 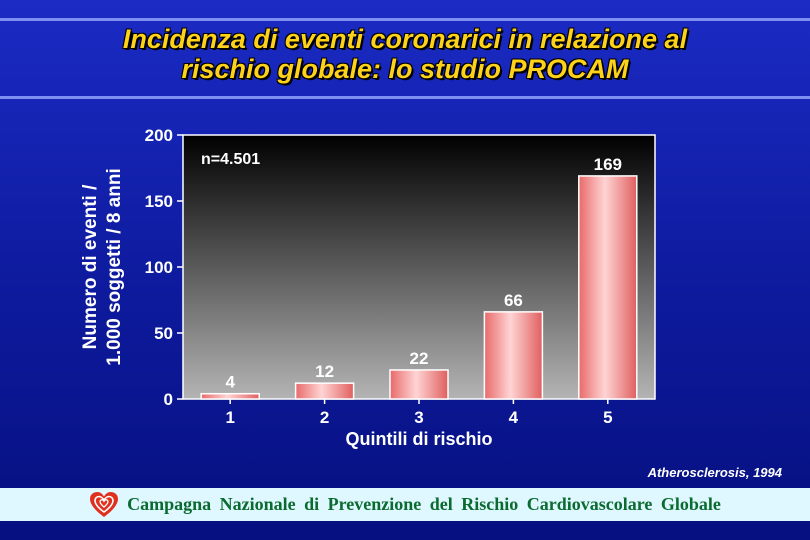 What do you see at coordinates (159, 267) in the screenshot?
I see `y-tick-label: 100` at bounding box center [159, 267].